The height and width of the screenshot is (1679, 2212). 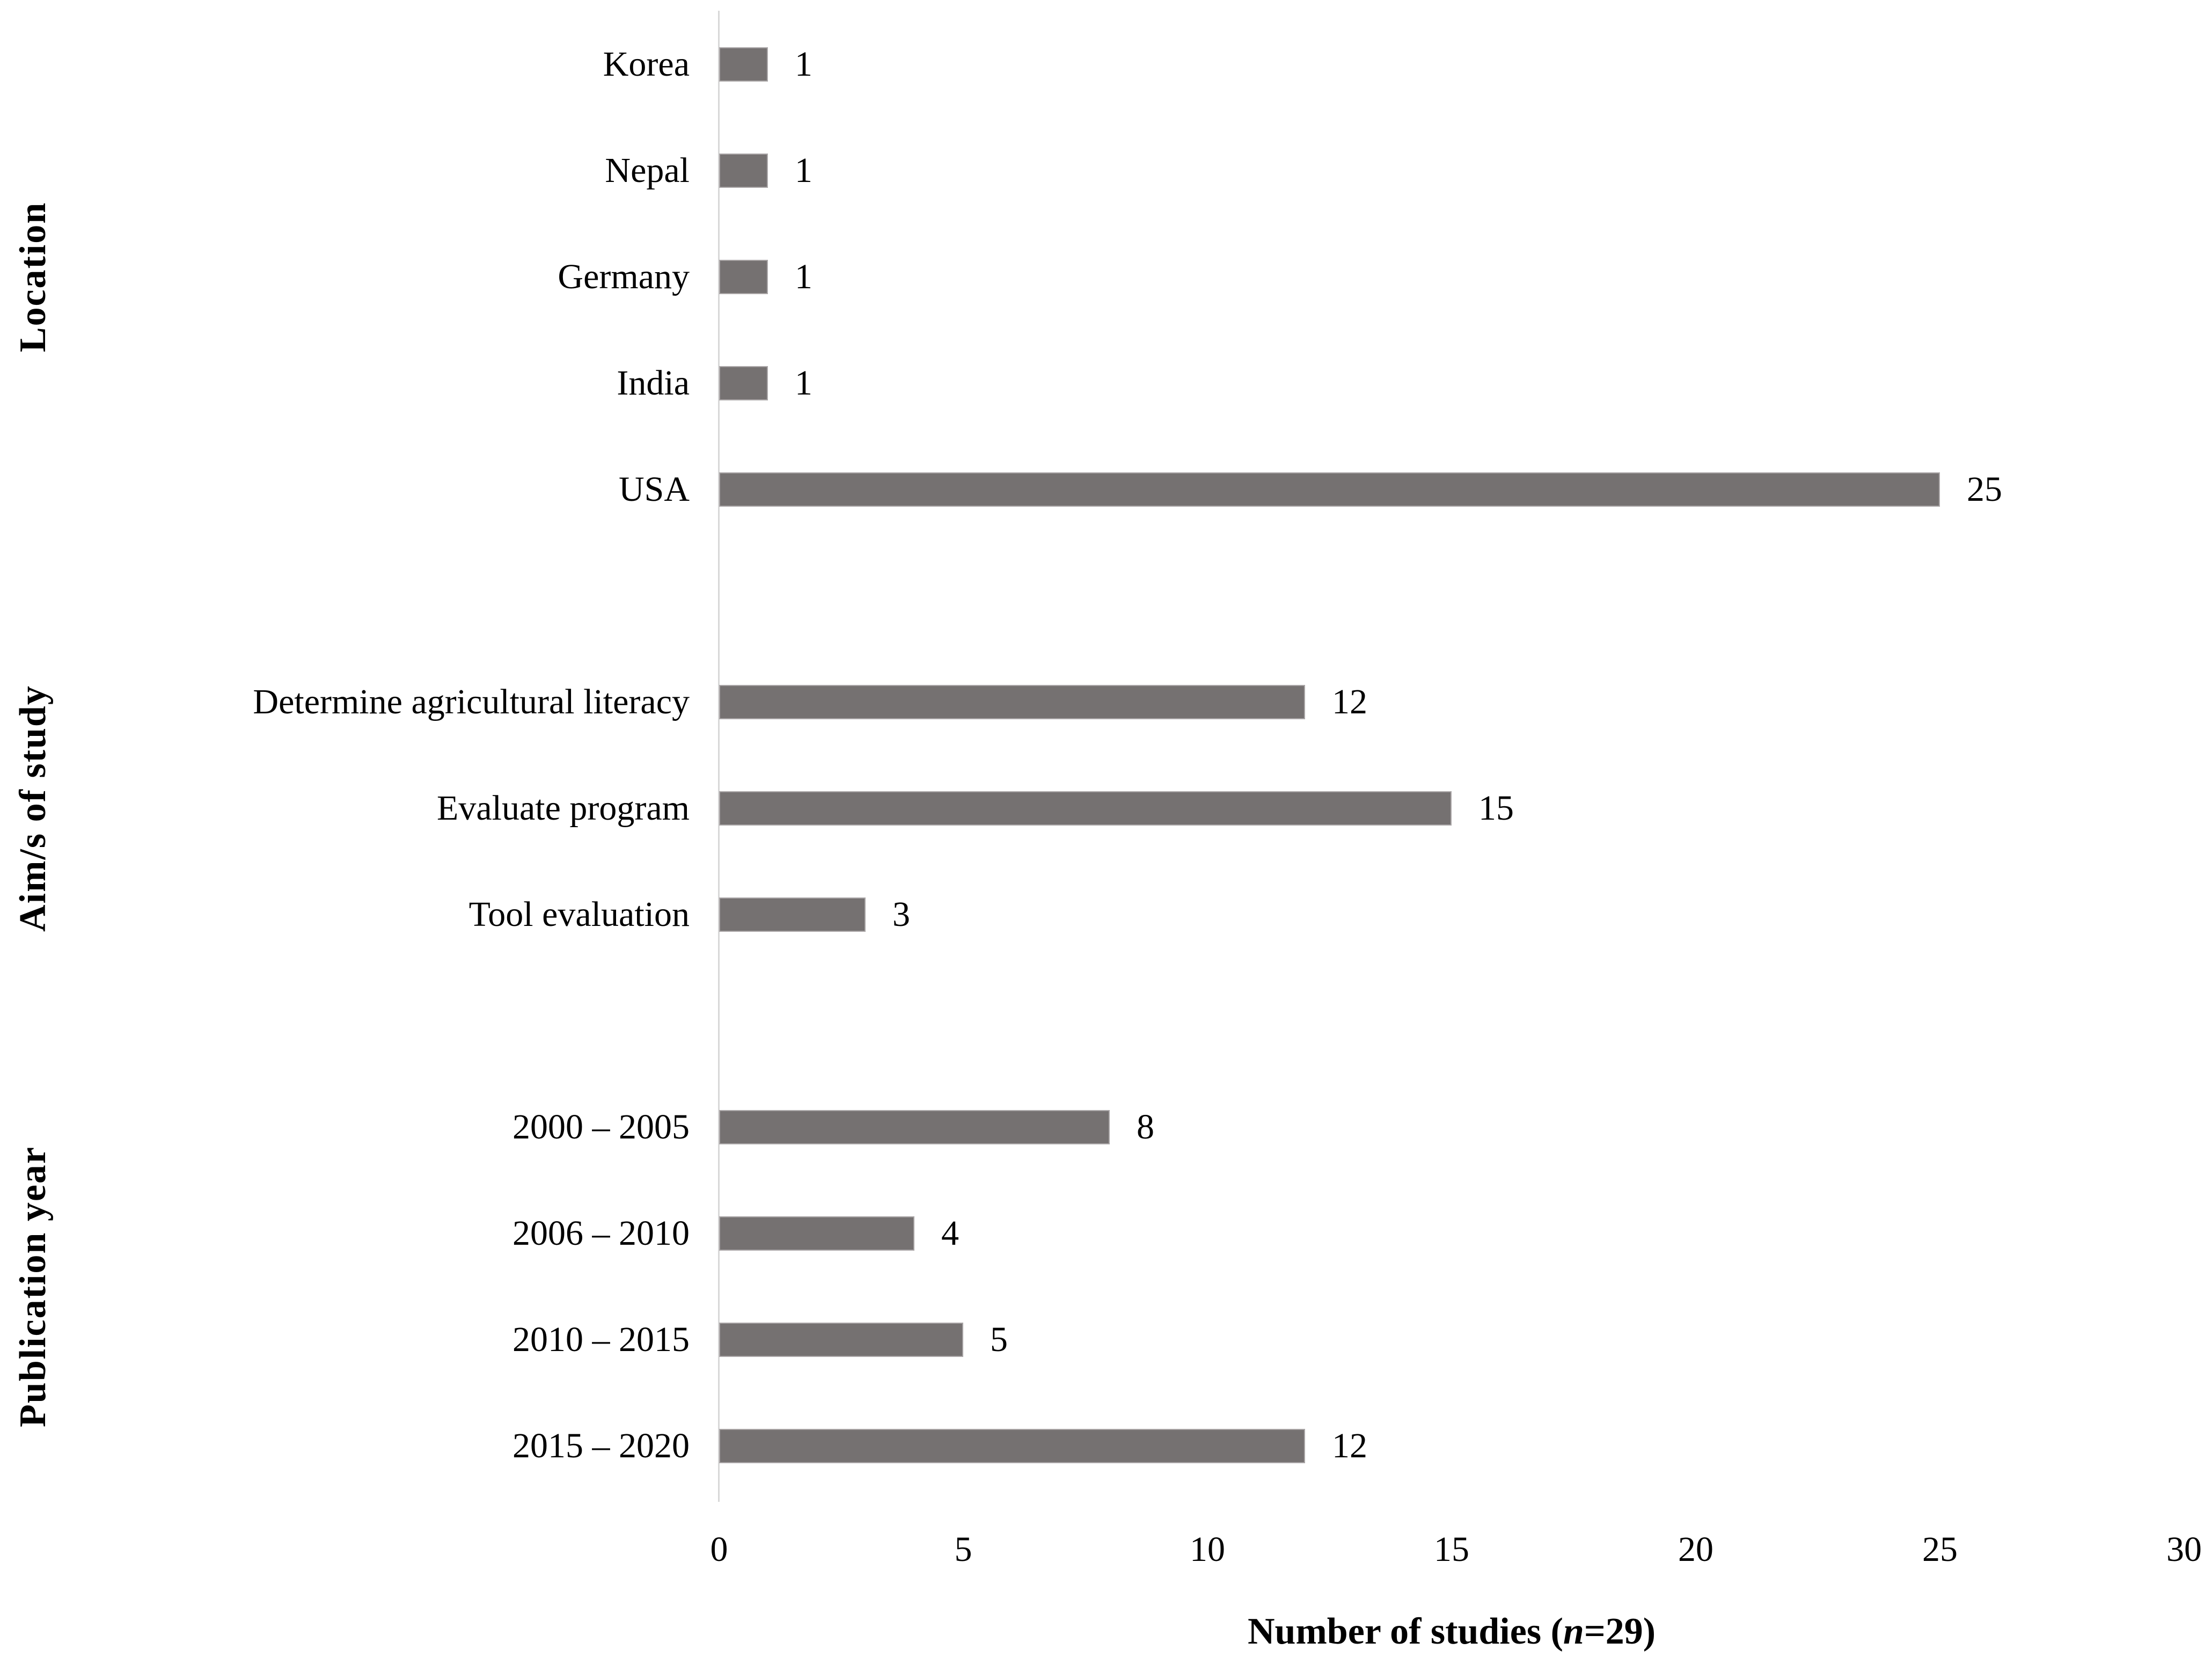 I want to click on bar-row-nepal: Nepal 1, so click(x=1106, y=171).